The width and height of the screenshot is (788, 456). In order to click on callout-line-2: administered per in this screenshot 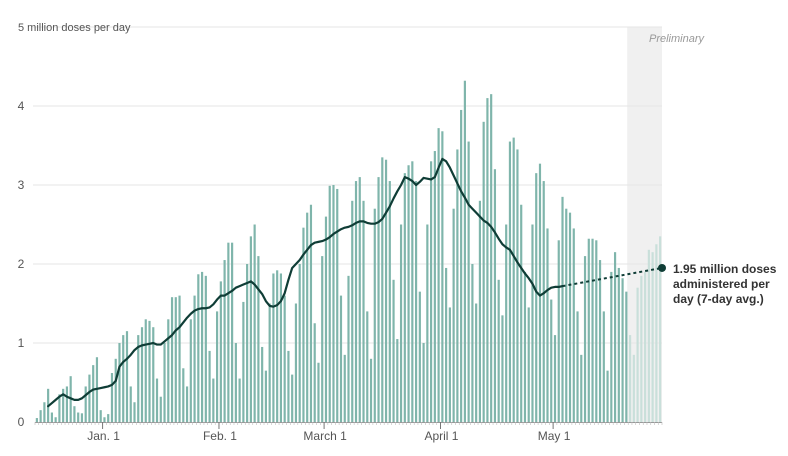, I will do `click(721, 284)`.